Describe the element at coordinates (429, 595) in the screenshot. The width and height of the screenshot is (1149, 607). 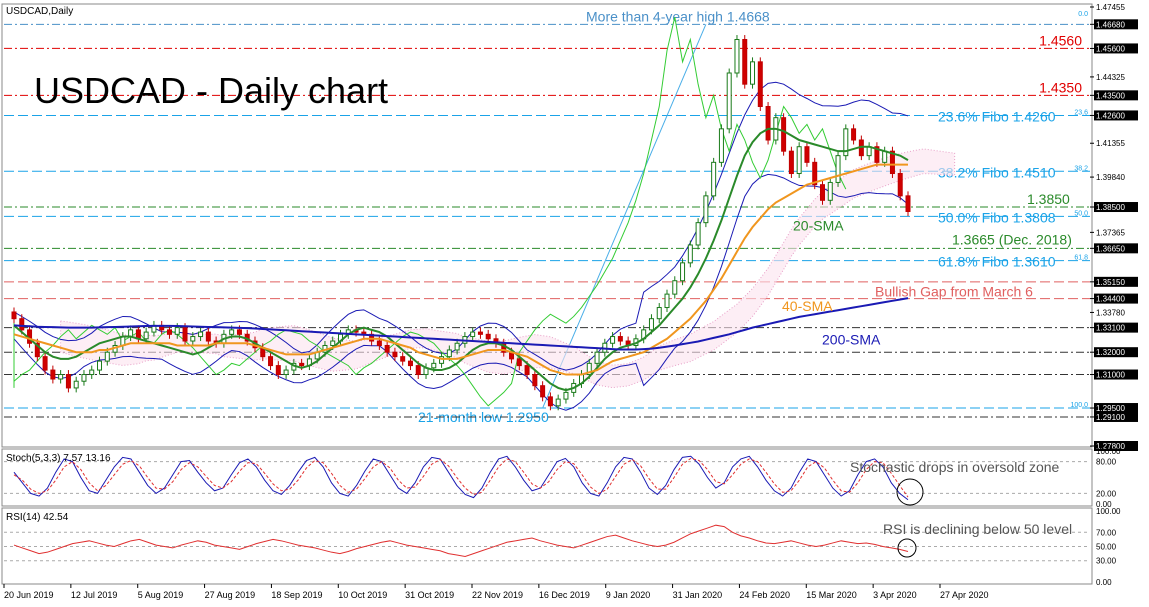
I see `x-tick-label: 31 Oct 2019` at that location.